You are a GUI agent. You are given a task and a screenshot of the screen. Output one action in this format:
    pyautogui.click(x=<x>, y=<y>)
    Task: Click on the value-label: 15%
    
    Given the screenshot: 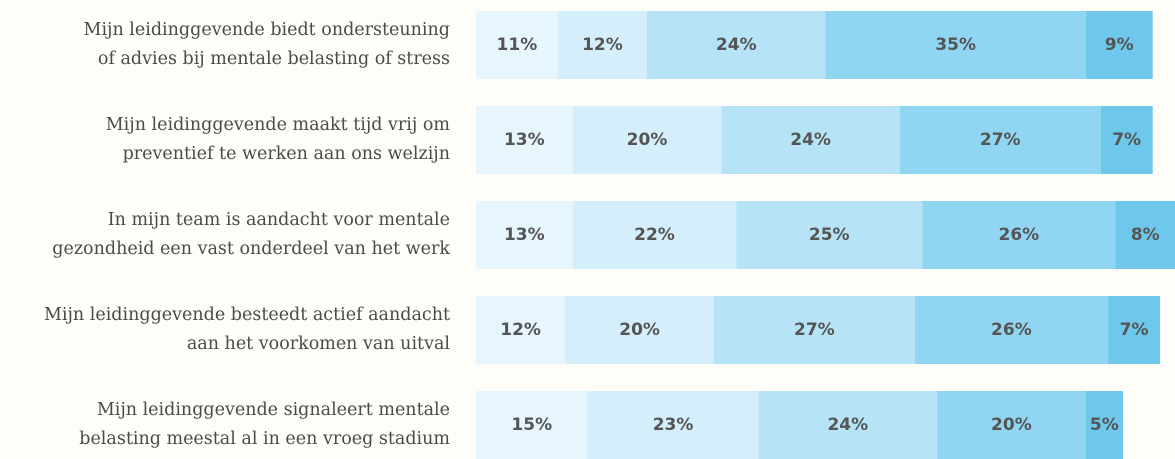 What is the action you would take?
    pyautogui.click(x=531, y=425)
    